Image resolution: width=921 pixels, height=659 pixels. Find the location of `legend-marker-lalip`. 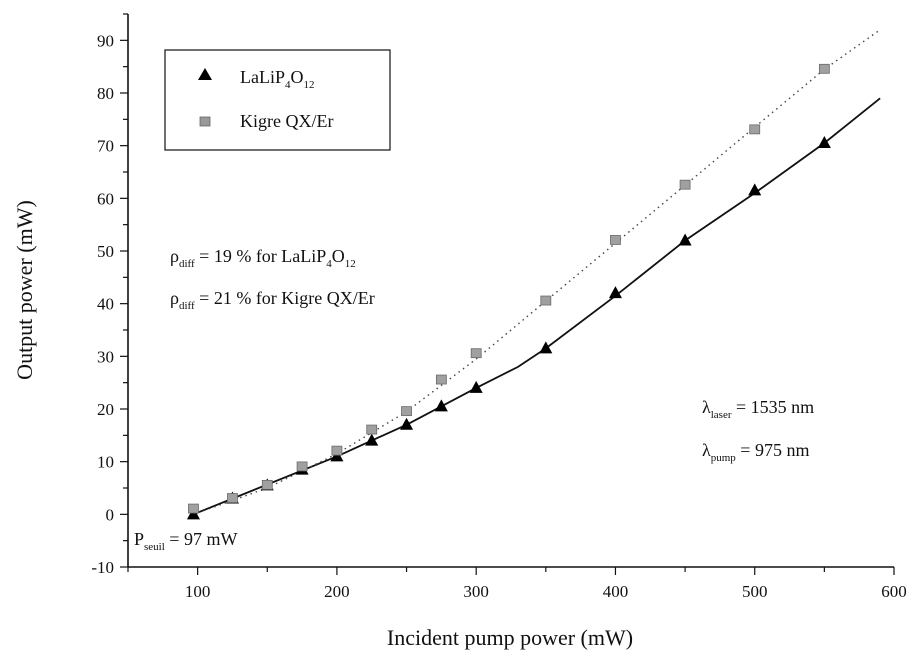

legend-marker-lalip is located at coordinates (205, 74).